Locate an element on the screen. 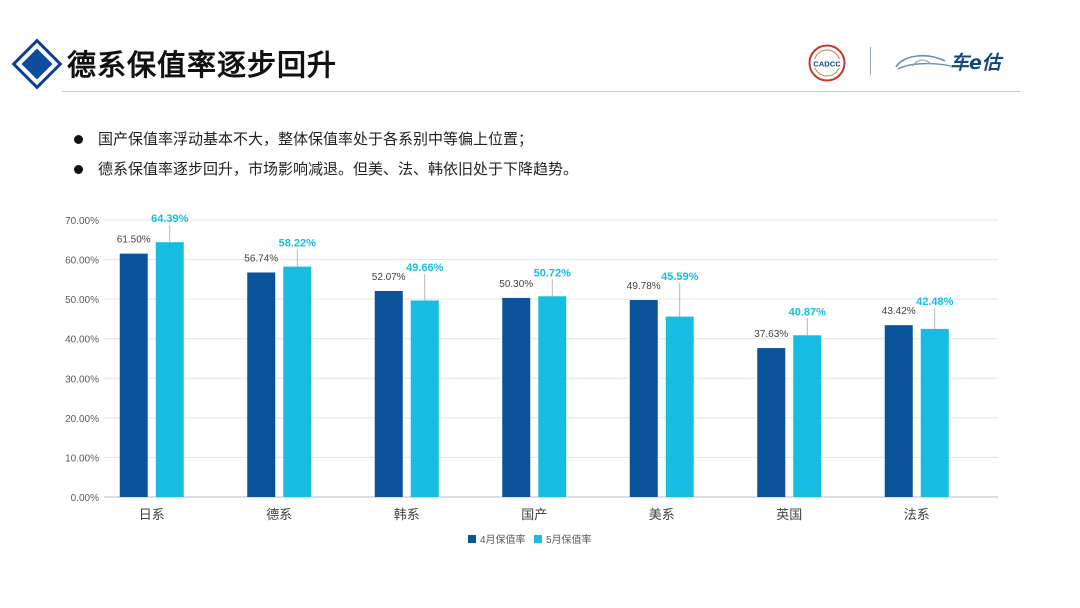 Image resolution: width=1080 pixels, height=608 pixels. legend-swatch-may is located at coordinates (538, 539).